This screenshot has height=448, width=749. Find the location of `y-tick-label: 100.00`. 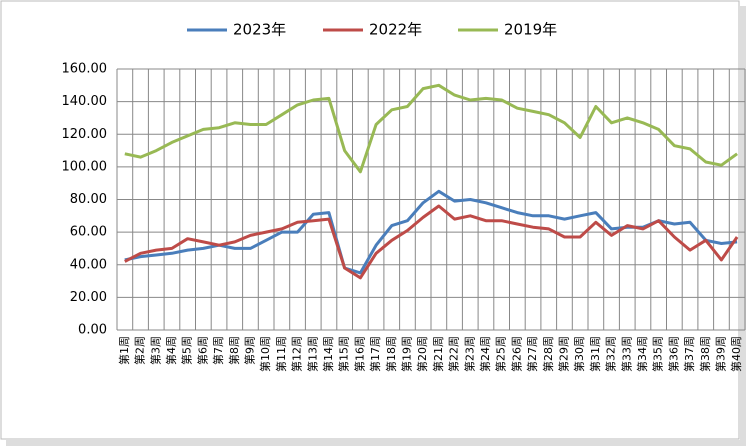

y-tick-label: 100.00 is located at coordinates (85, 166).